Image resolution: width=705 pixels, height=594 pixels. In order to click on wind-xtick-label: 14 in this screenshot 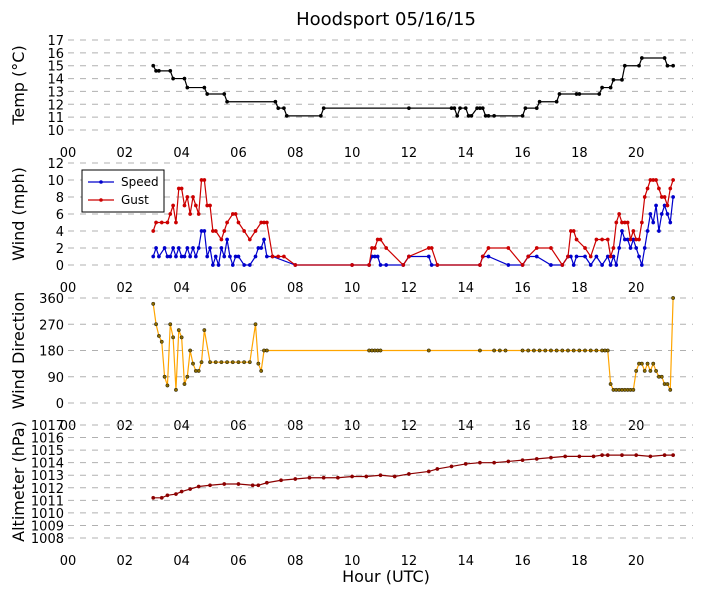, I will do `click(465, 288)`.